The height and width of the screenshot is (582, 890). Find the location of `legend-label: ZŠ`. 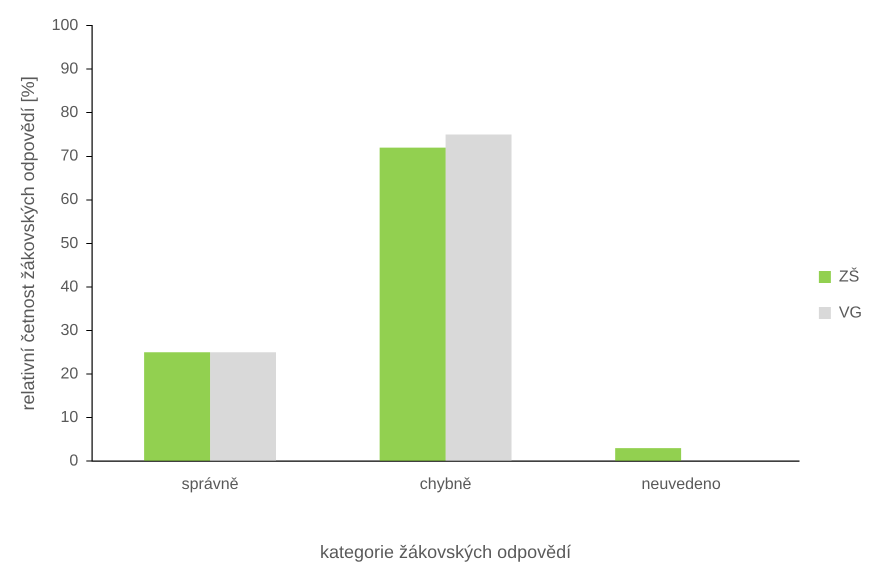

legend-label: ZŠ is located at coordinates (849, 276).